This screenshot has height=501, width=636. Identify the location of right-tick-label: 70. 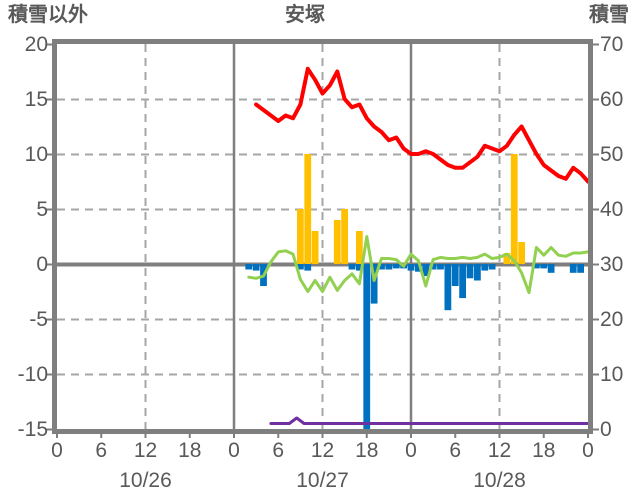
(611, 44).